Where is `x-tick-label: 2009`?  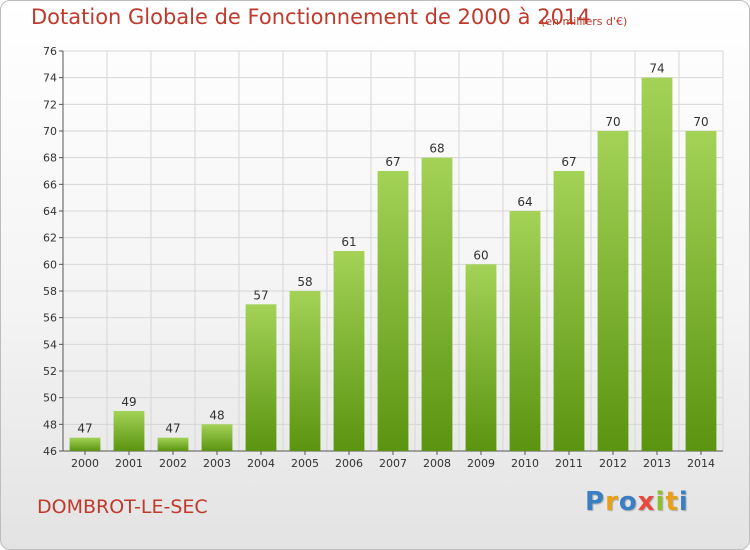 x-tick-label: 2009 is located at coordinates (481, 463).